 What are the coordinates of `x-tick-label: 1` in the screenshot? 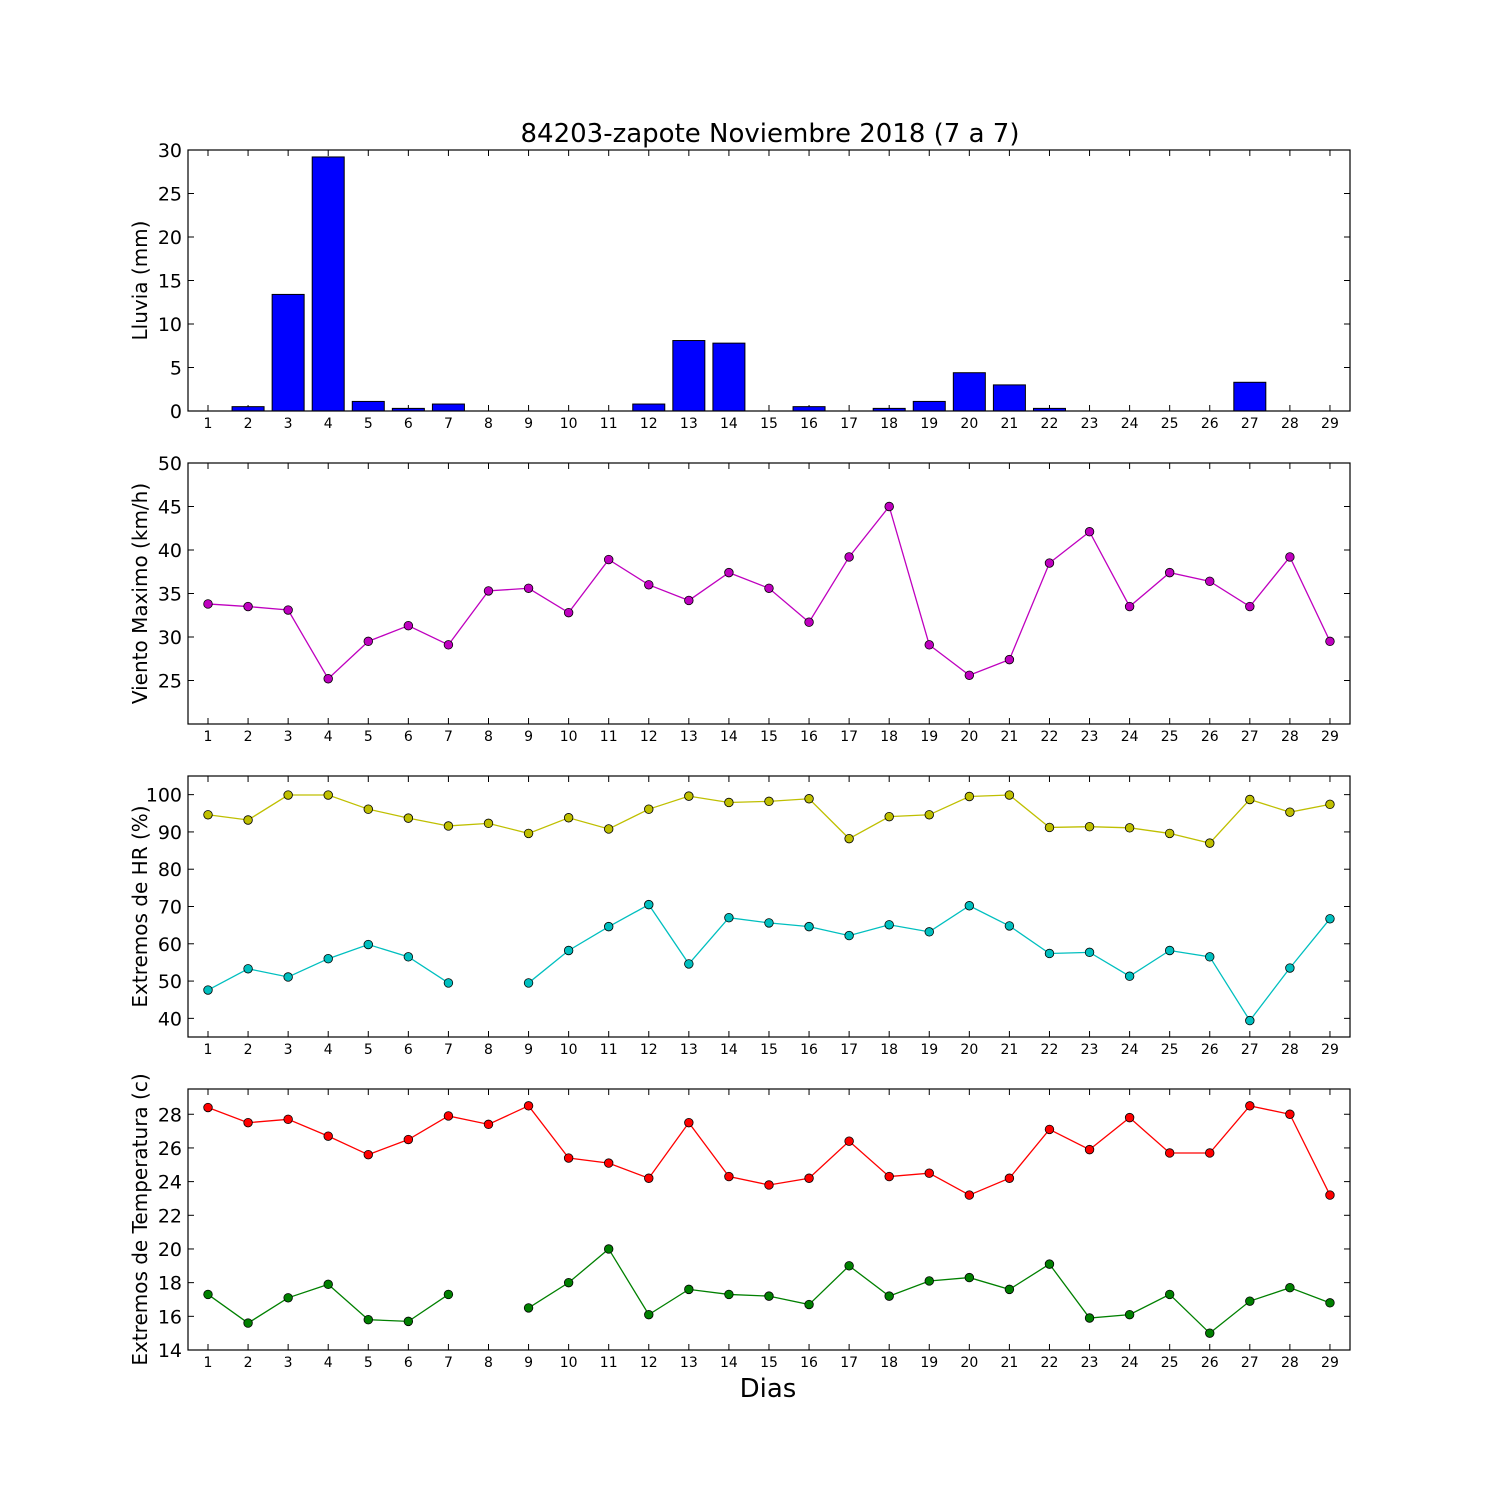 It's located at (208, 737).